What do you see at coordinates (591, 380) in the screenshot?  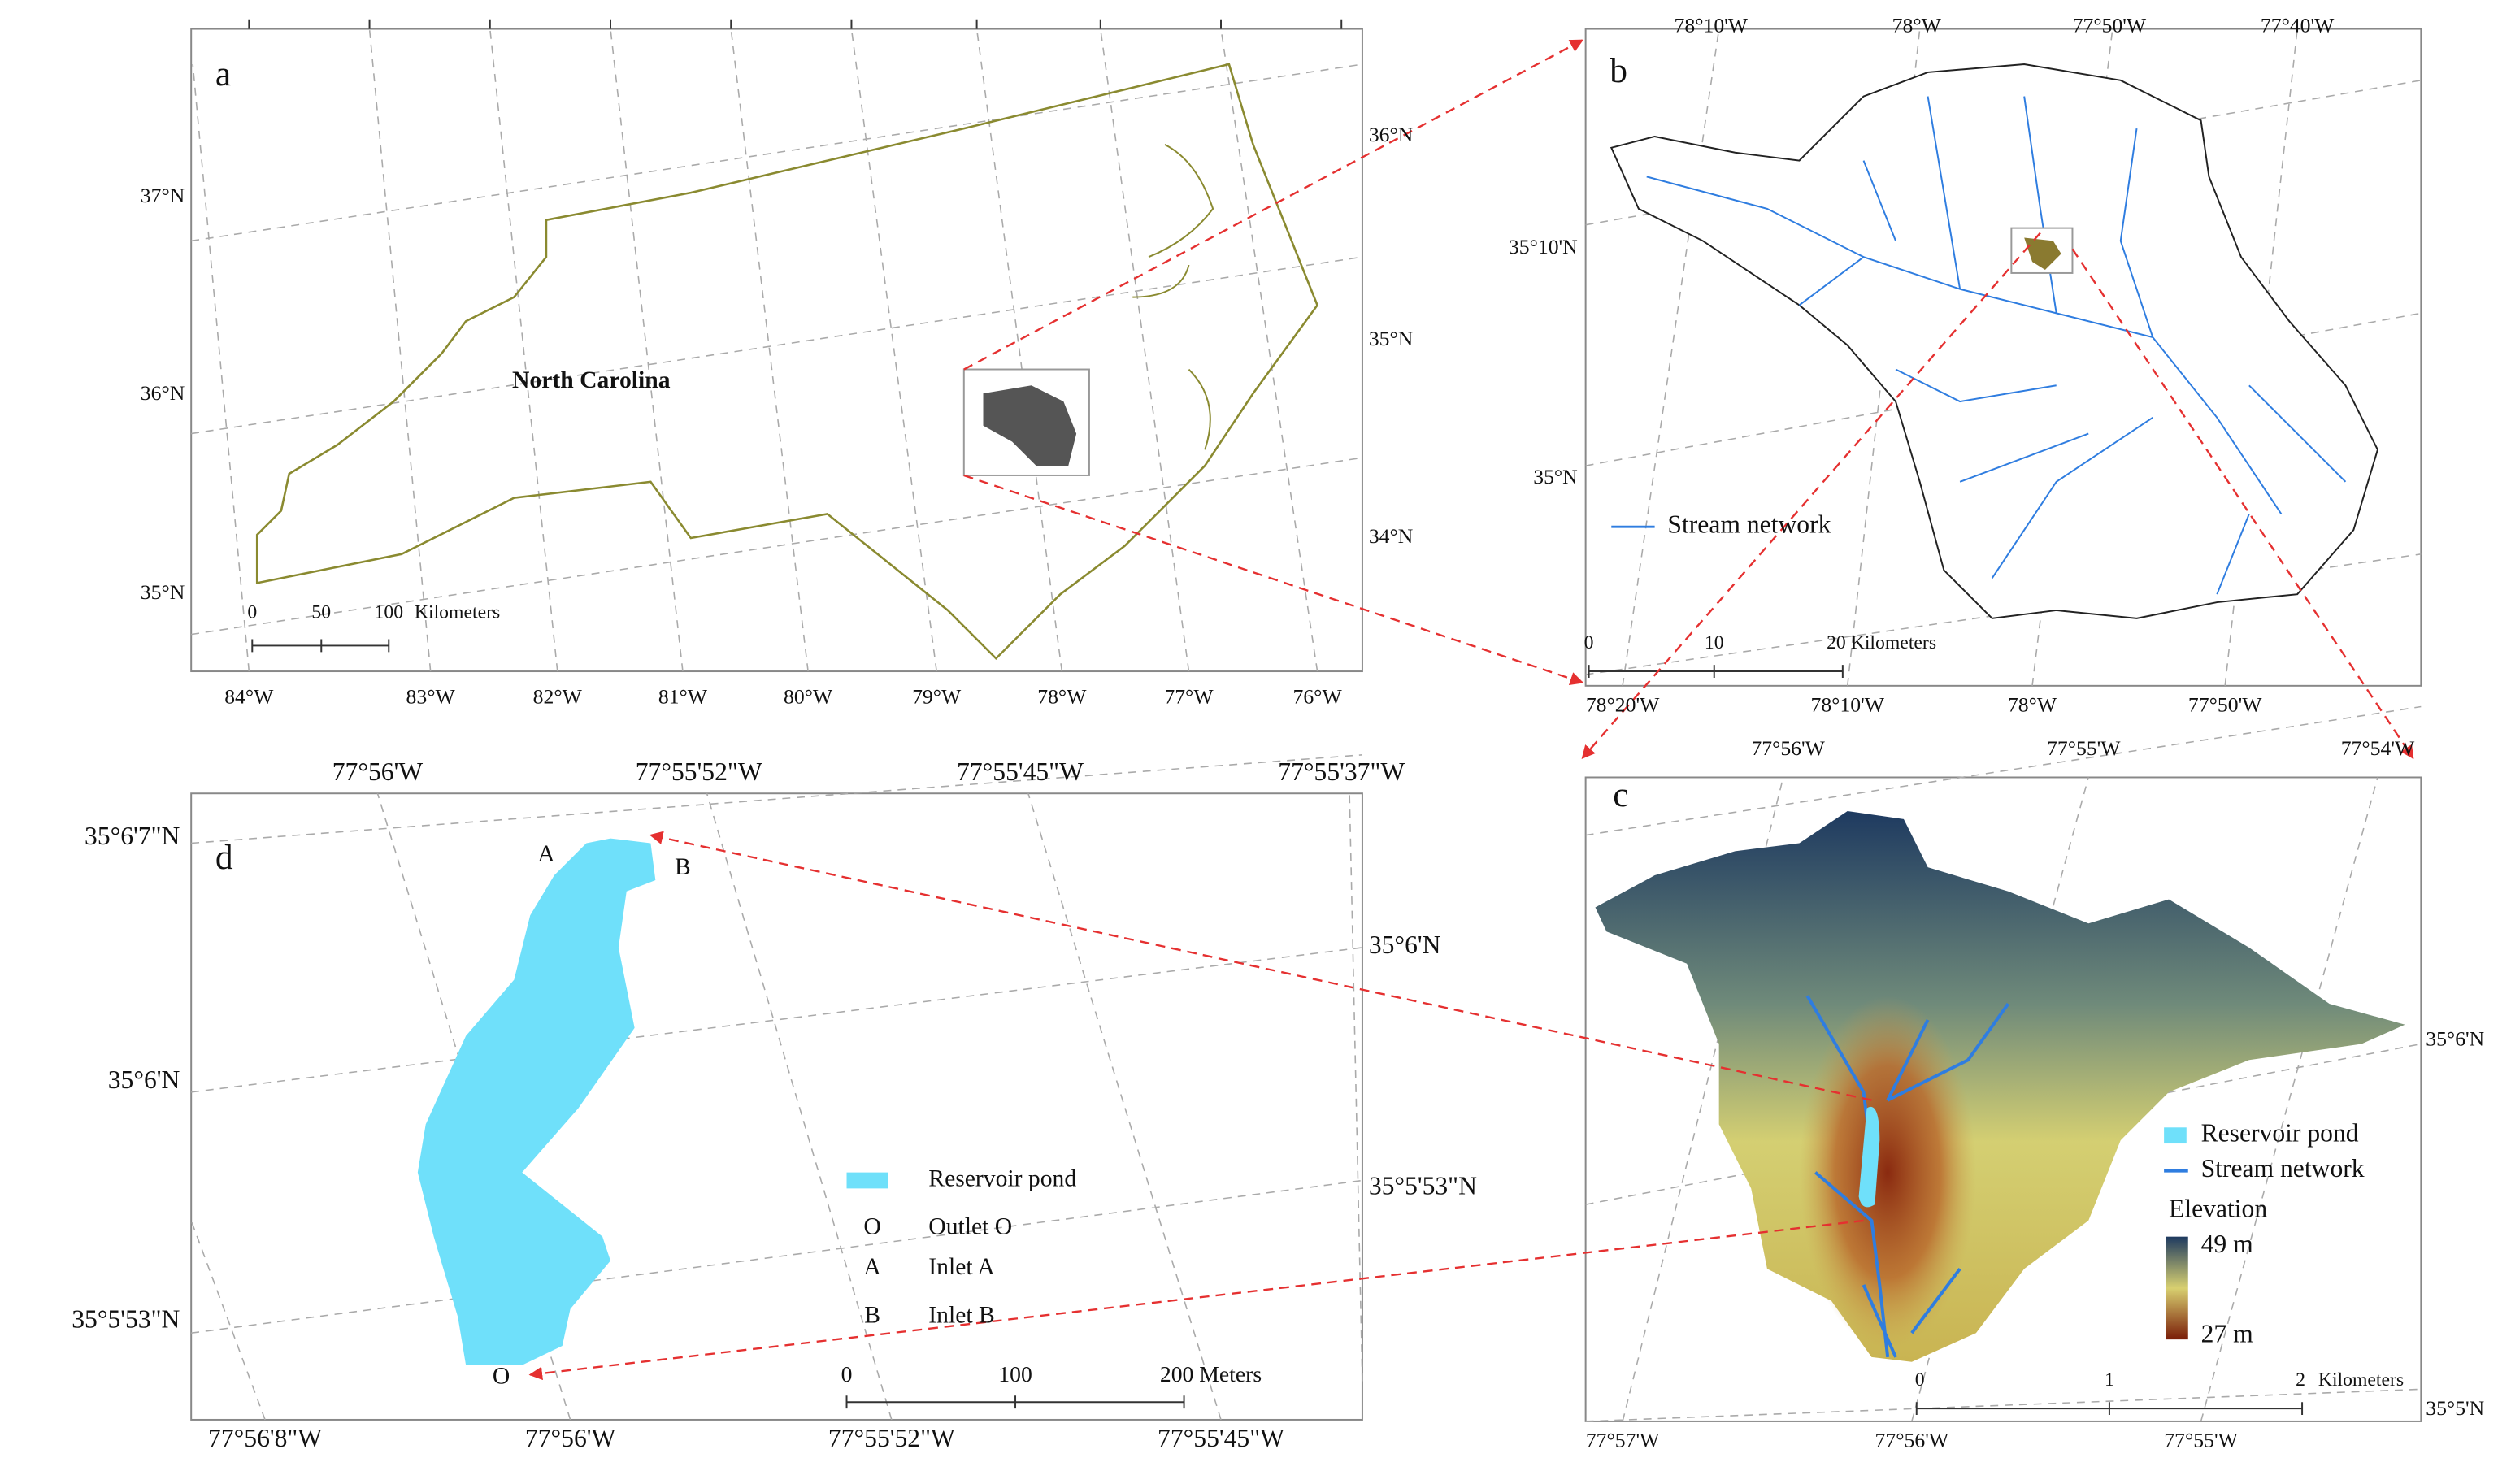 I see `a-title: North Carolina` at bounding box center [591, 380].